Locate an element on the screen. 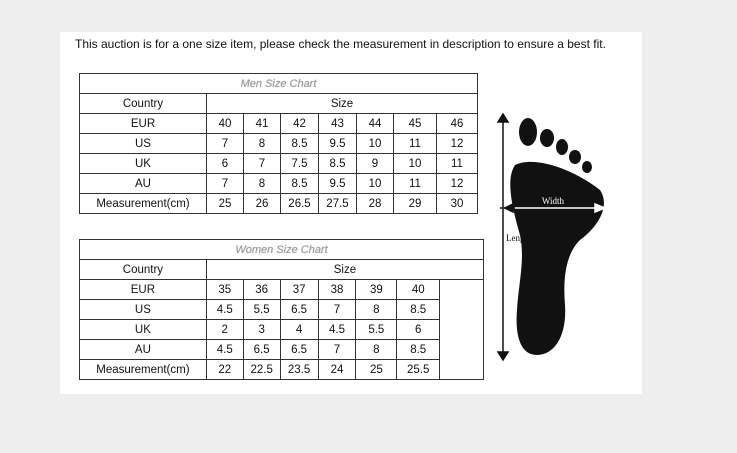  size-cell: 4 is located at coordinates (299, 329).